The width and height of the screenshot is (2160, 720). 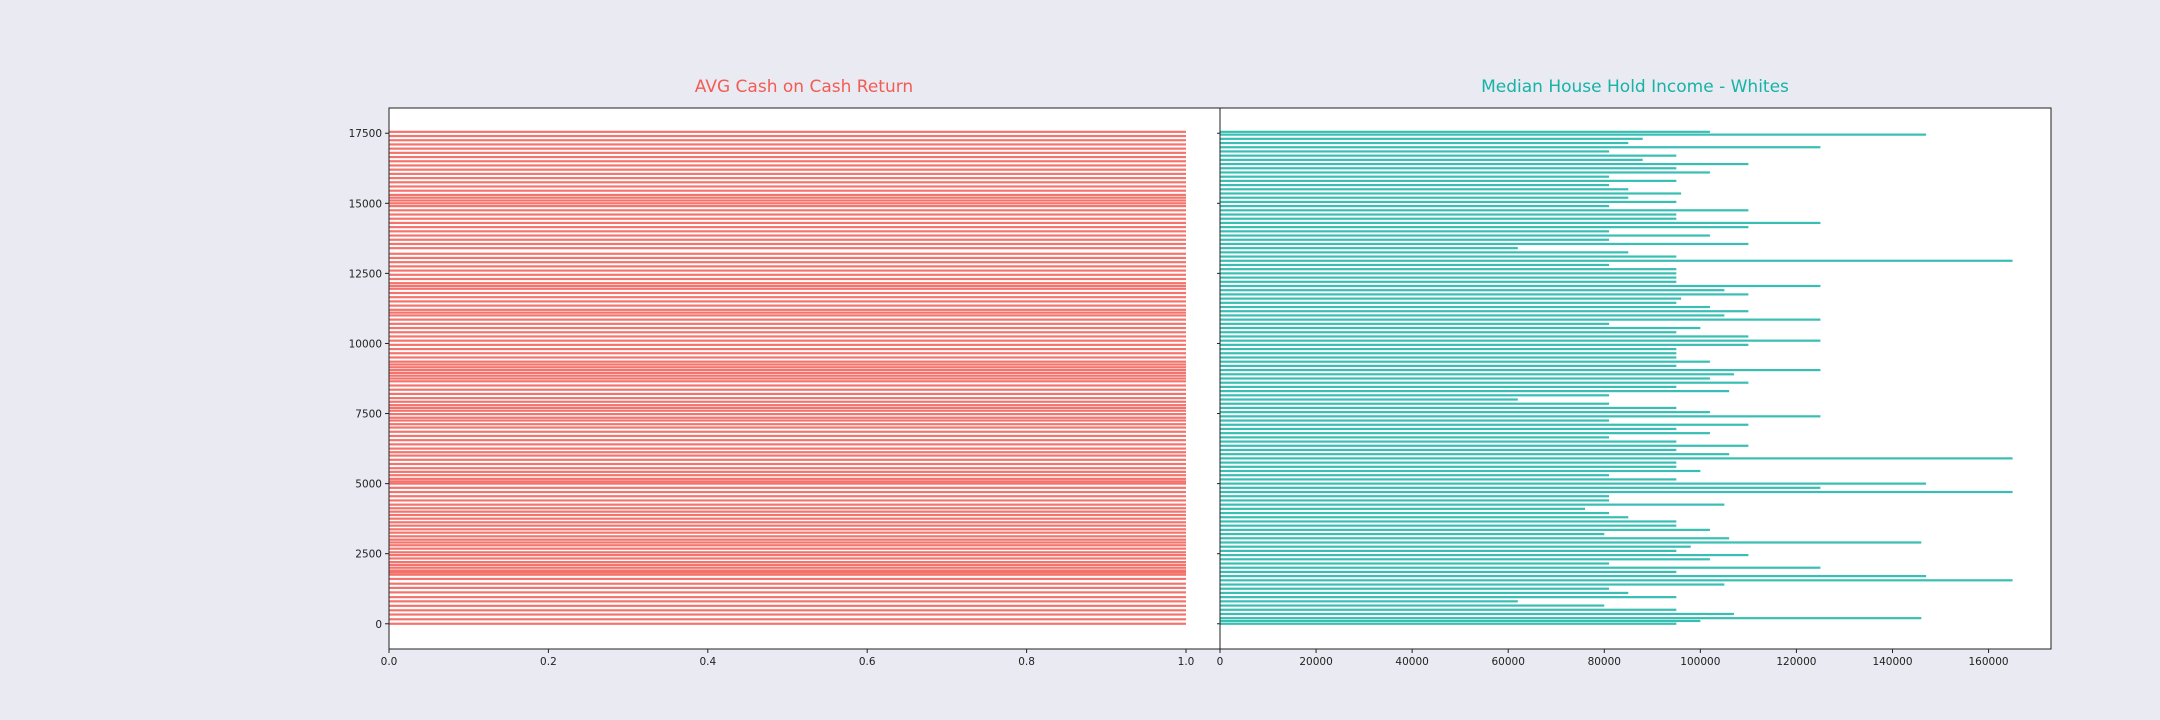 I want to click on left-x-tick-label: 0.4, so click(x=707, y=662).